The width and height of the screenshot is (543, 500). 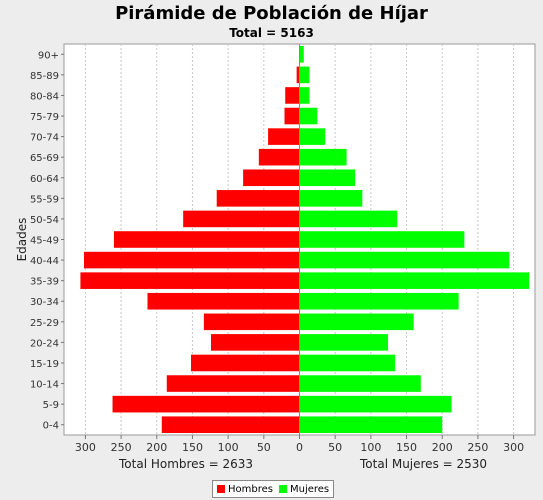 I want to click on x-tick-label: 0, so click(x=299, y=447).